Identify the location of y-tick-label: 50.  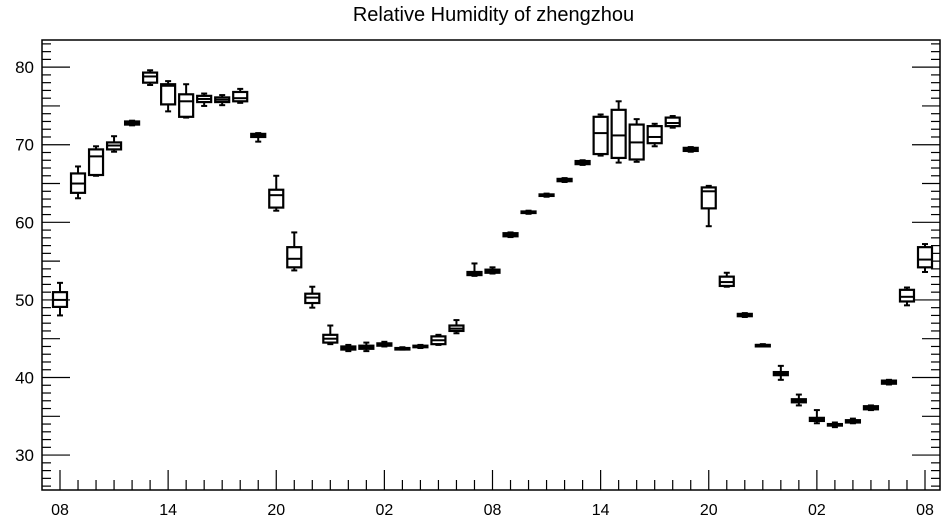
(24, 300).